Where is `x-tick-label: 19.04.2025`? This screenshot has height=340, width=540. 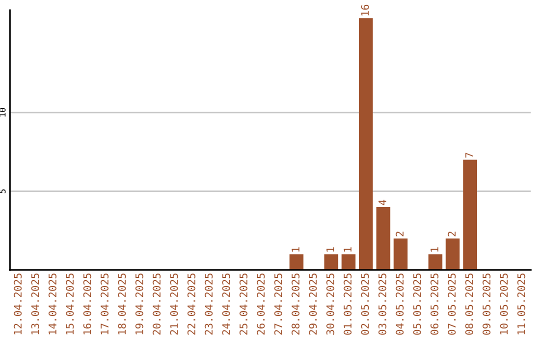 x-tick-label: 19.04.2025 is located at coordinates (139, 304).